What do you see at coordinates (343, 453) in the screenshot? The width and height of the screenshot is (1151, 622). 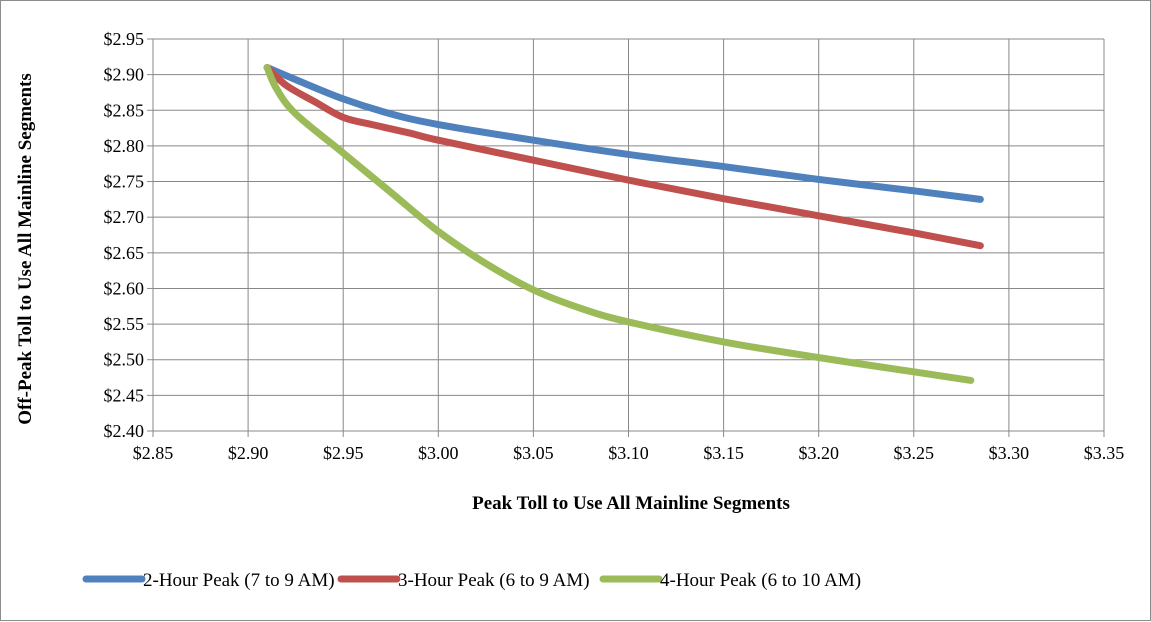 I see `x-tick-label: $2.95` at bounding box center [343, 453].